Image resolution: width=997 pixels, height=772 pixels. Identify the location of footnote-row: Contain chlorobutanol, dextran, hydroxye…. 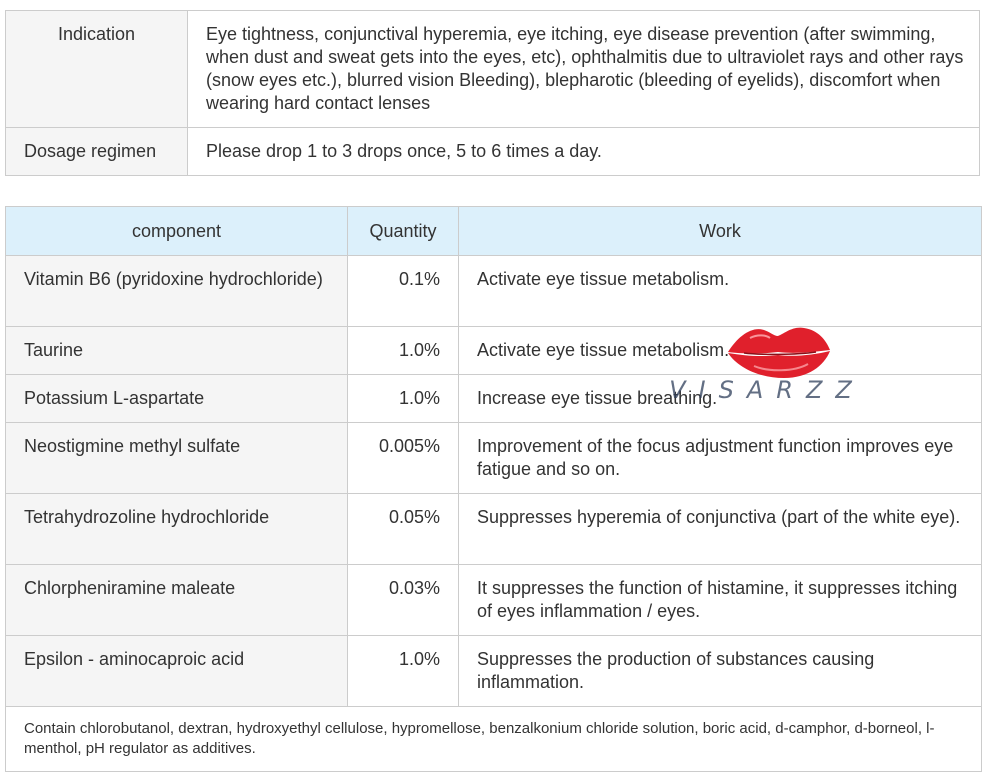
(493, 739).